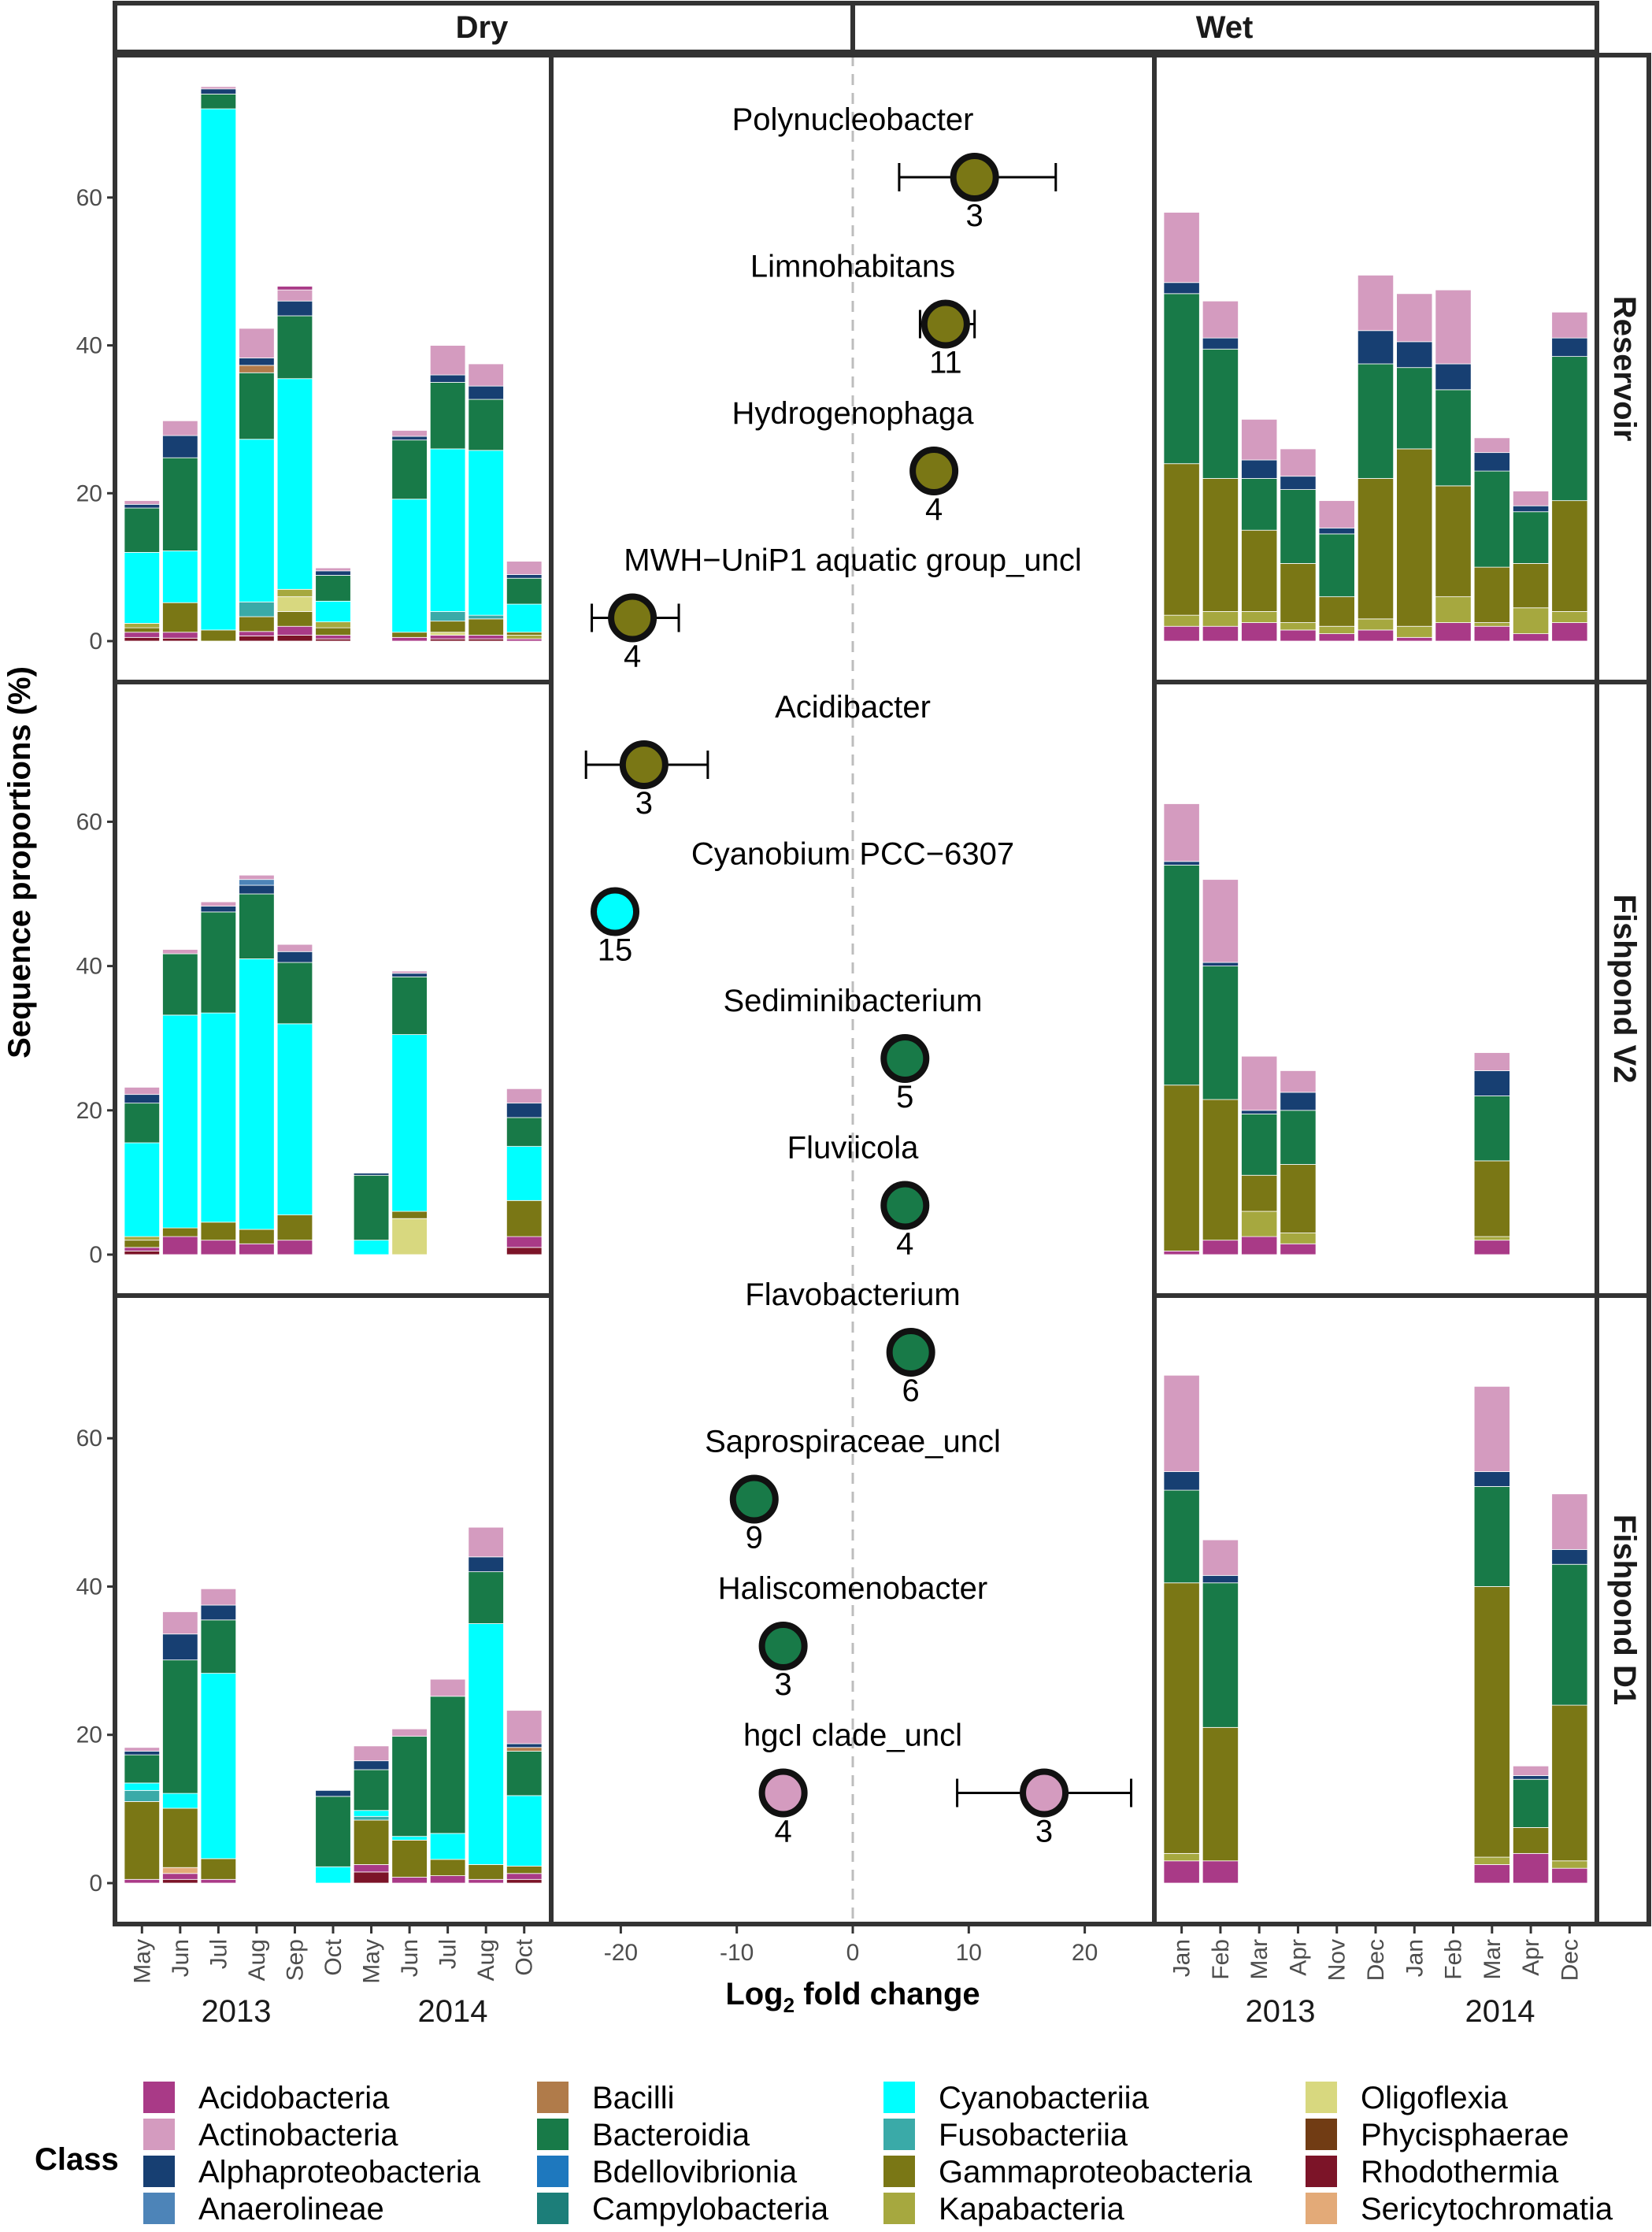  Describe the element at coordinates (1407, 2098) in the screenshot. I see `legend-item: Oligoflexia` at that location.